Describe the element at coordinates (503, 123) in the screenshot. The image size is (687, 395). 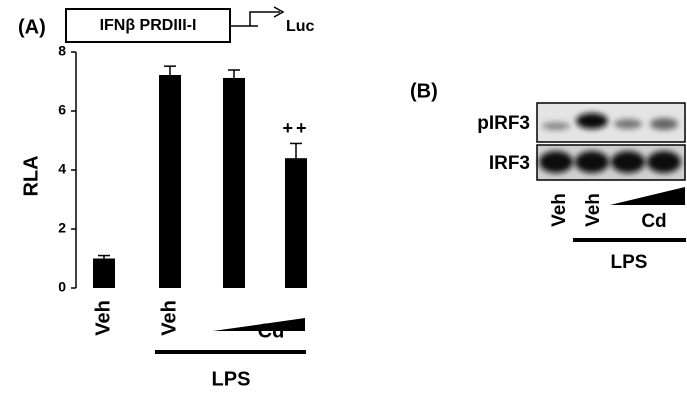
I see `row-label: pIRF3` at that location.